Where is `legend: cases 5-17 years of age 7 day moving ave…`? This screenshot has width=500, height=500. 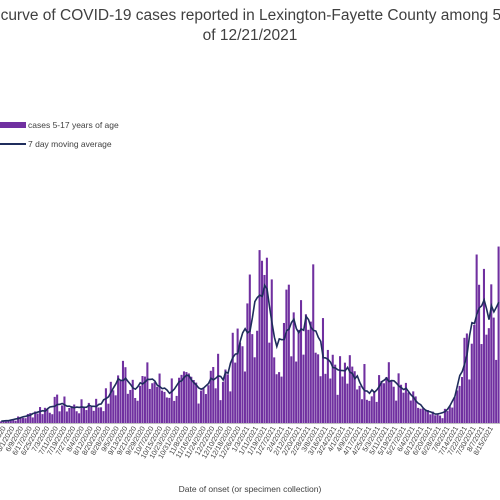 legend: cases 5-17 years of age 7 day moving ave… is located at coordinates (85, 132).